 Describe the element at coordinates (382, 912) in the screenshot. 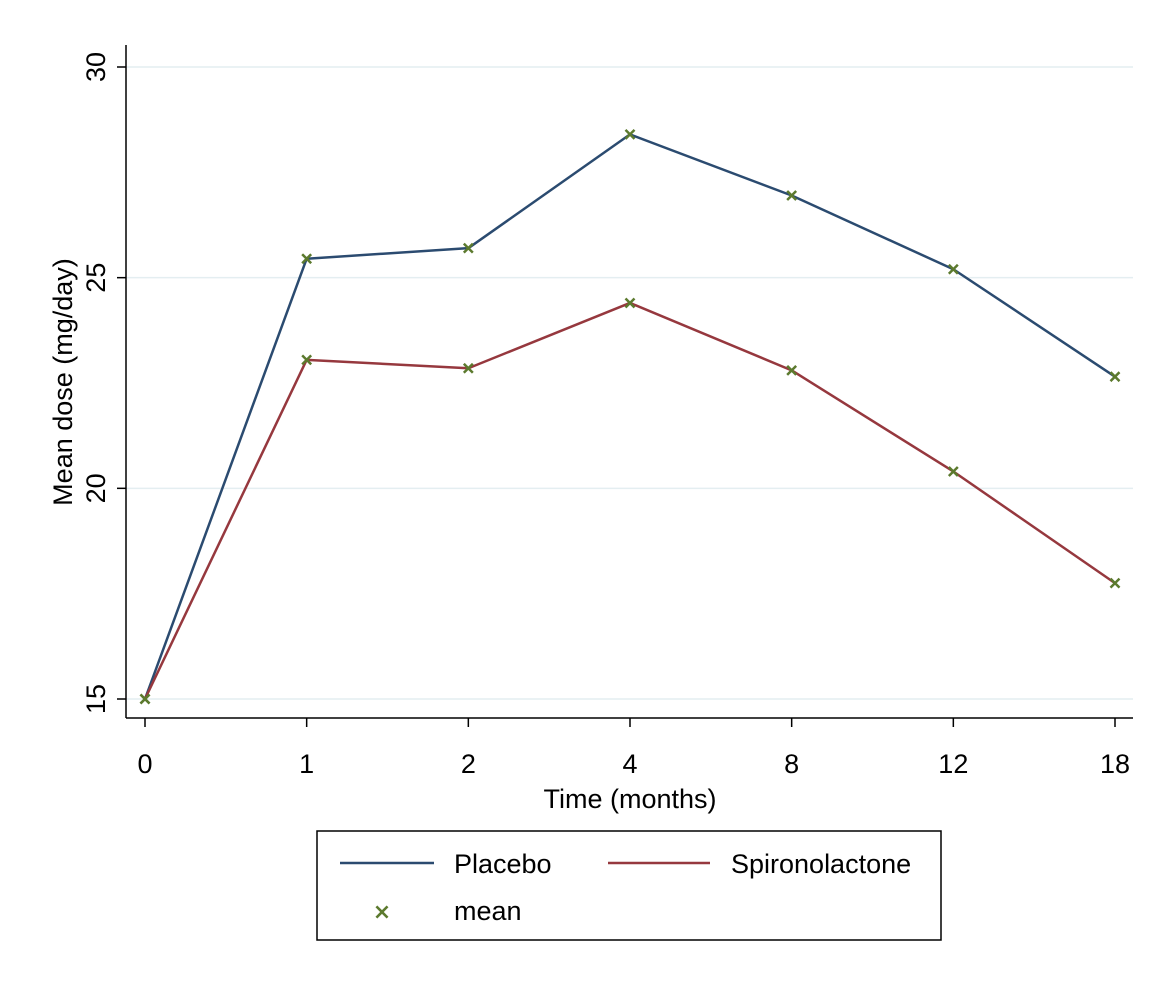

I see `legend-marker-mean: ×` at that location.